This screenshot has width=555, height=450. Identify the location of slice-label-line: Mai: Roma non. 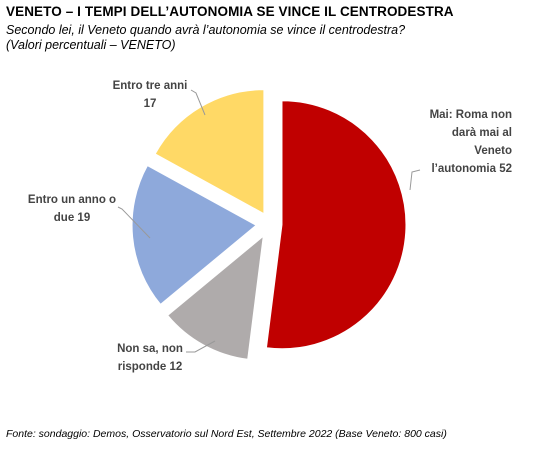
(471, 115).